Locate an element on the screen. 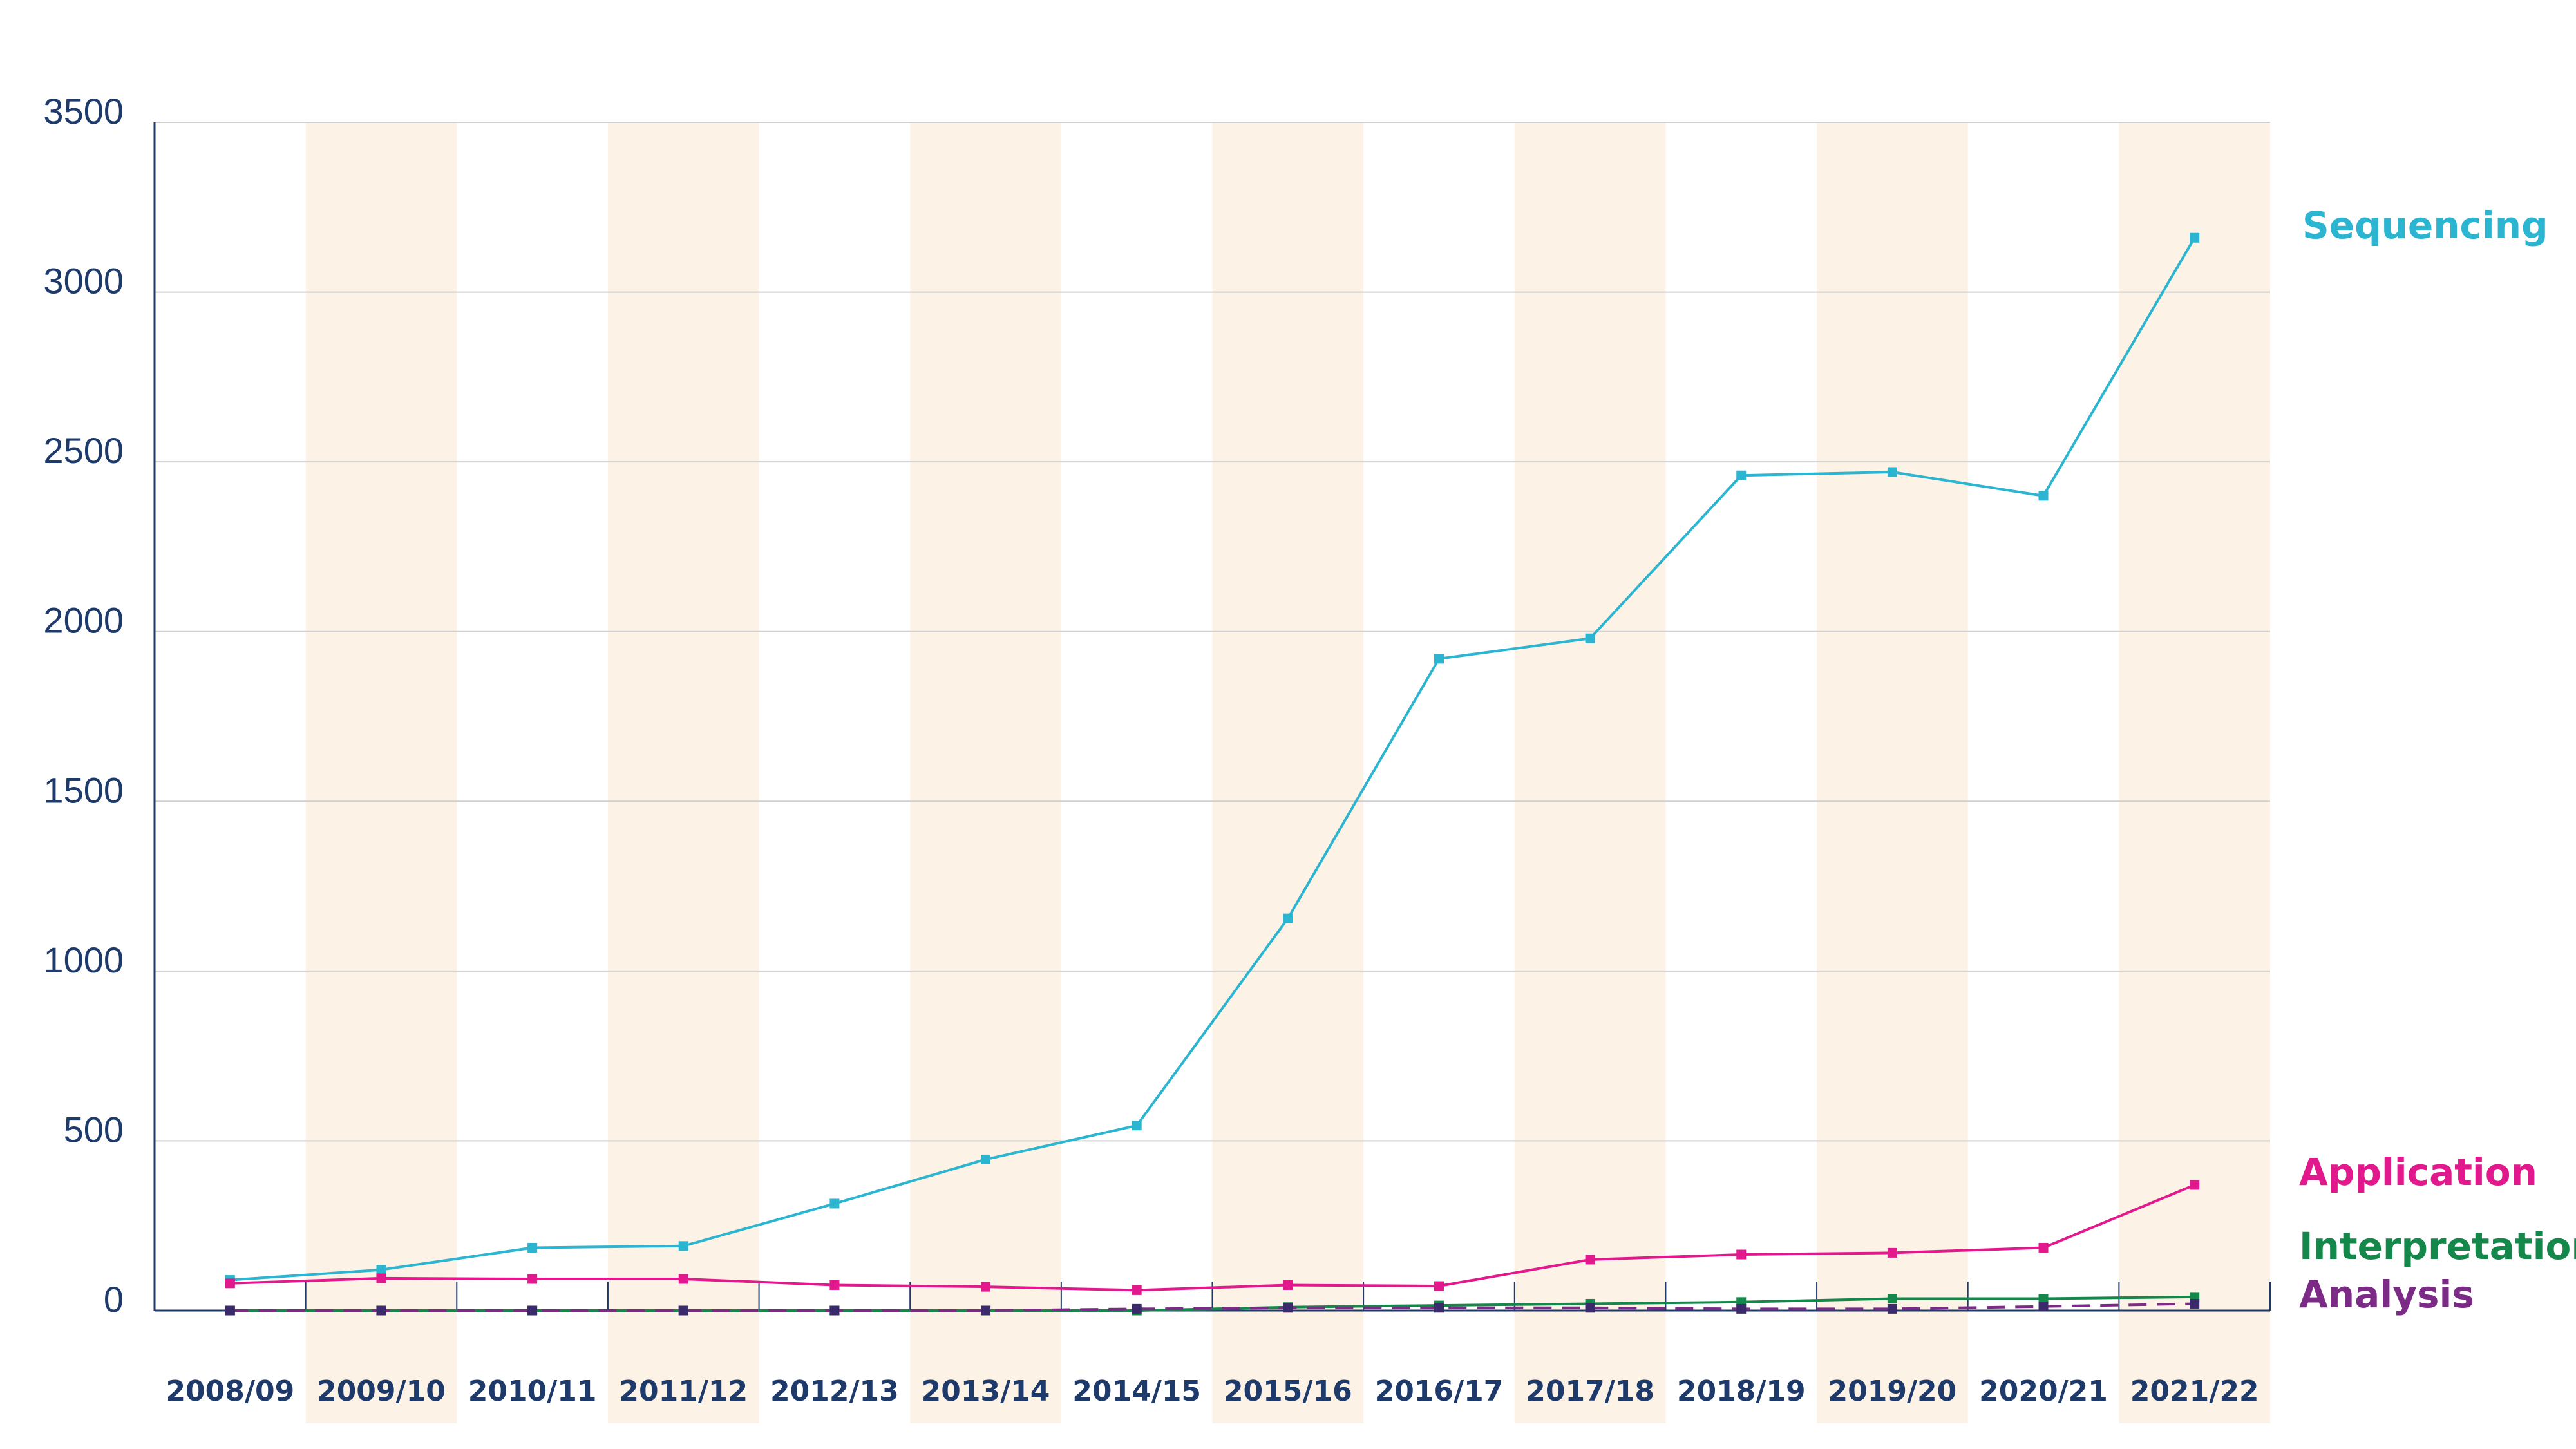 Image resolution: width=2576 pixels, height=1449 pixels. y-tick-label: 0 is located at coordinates (114, 1299).